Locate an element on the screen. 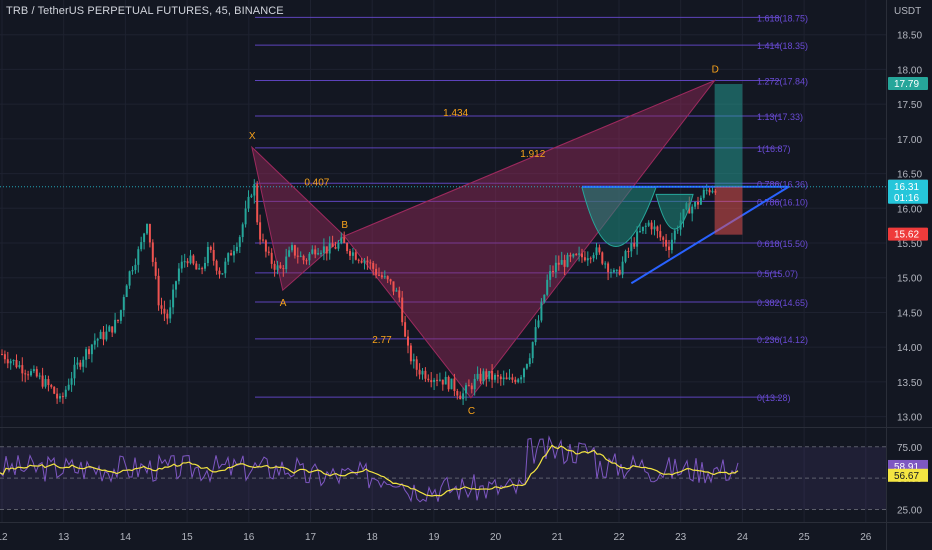  rsi-tick-label: 25.00 is located at coordinates (909, 510).